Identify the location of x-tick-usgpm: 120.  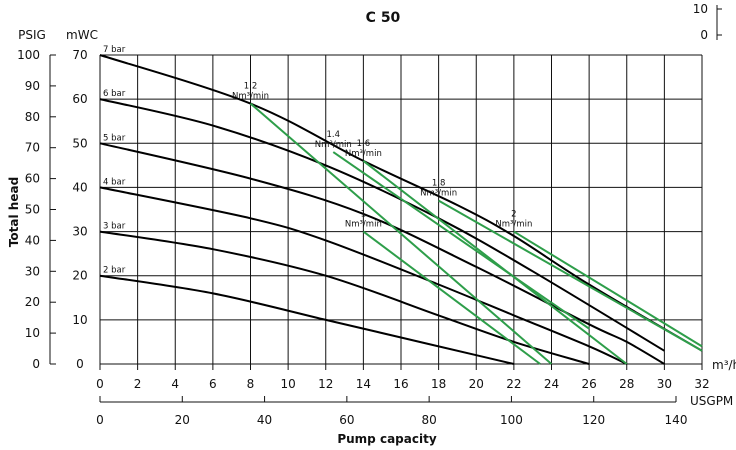
(593, 420).